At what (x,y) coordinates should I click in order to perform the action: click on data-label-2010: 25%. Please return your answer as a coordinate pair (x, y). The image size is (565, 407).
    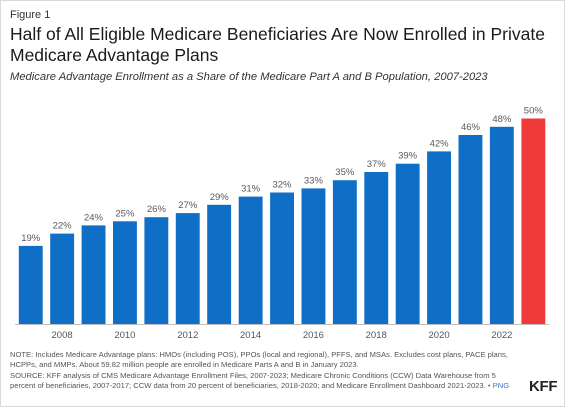
    Looking at the image, I should click on (125, 213).